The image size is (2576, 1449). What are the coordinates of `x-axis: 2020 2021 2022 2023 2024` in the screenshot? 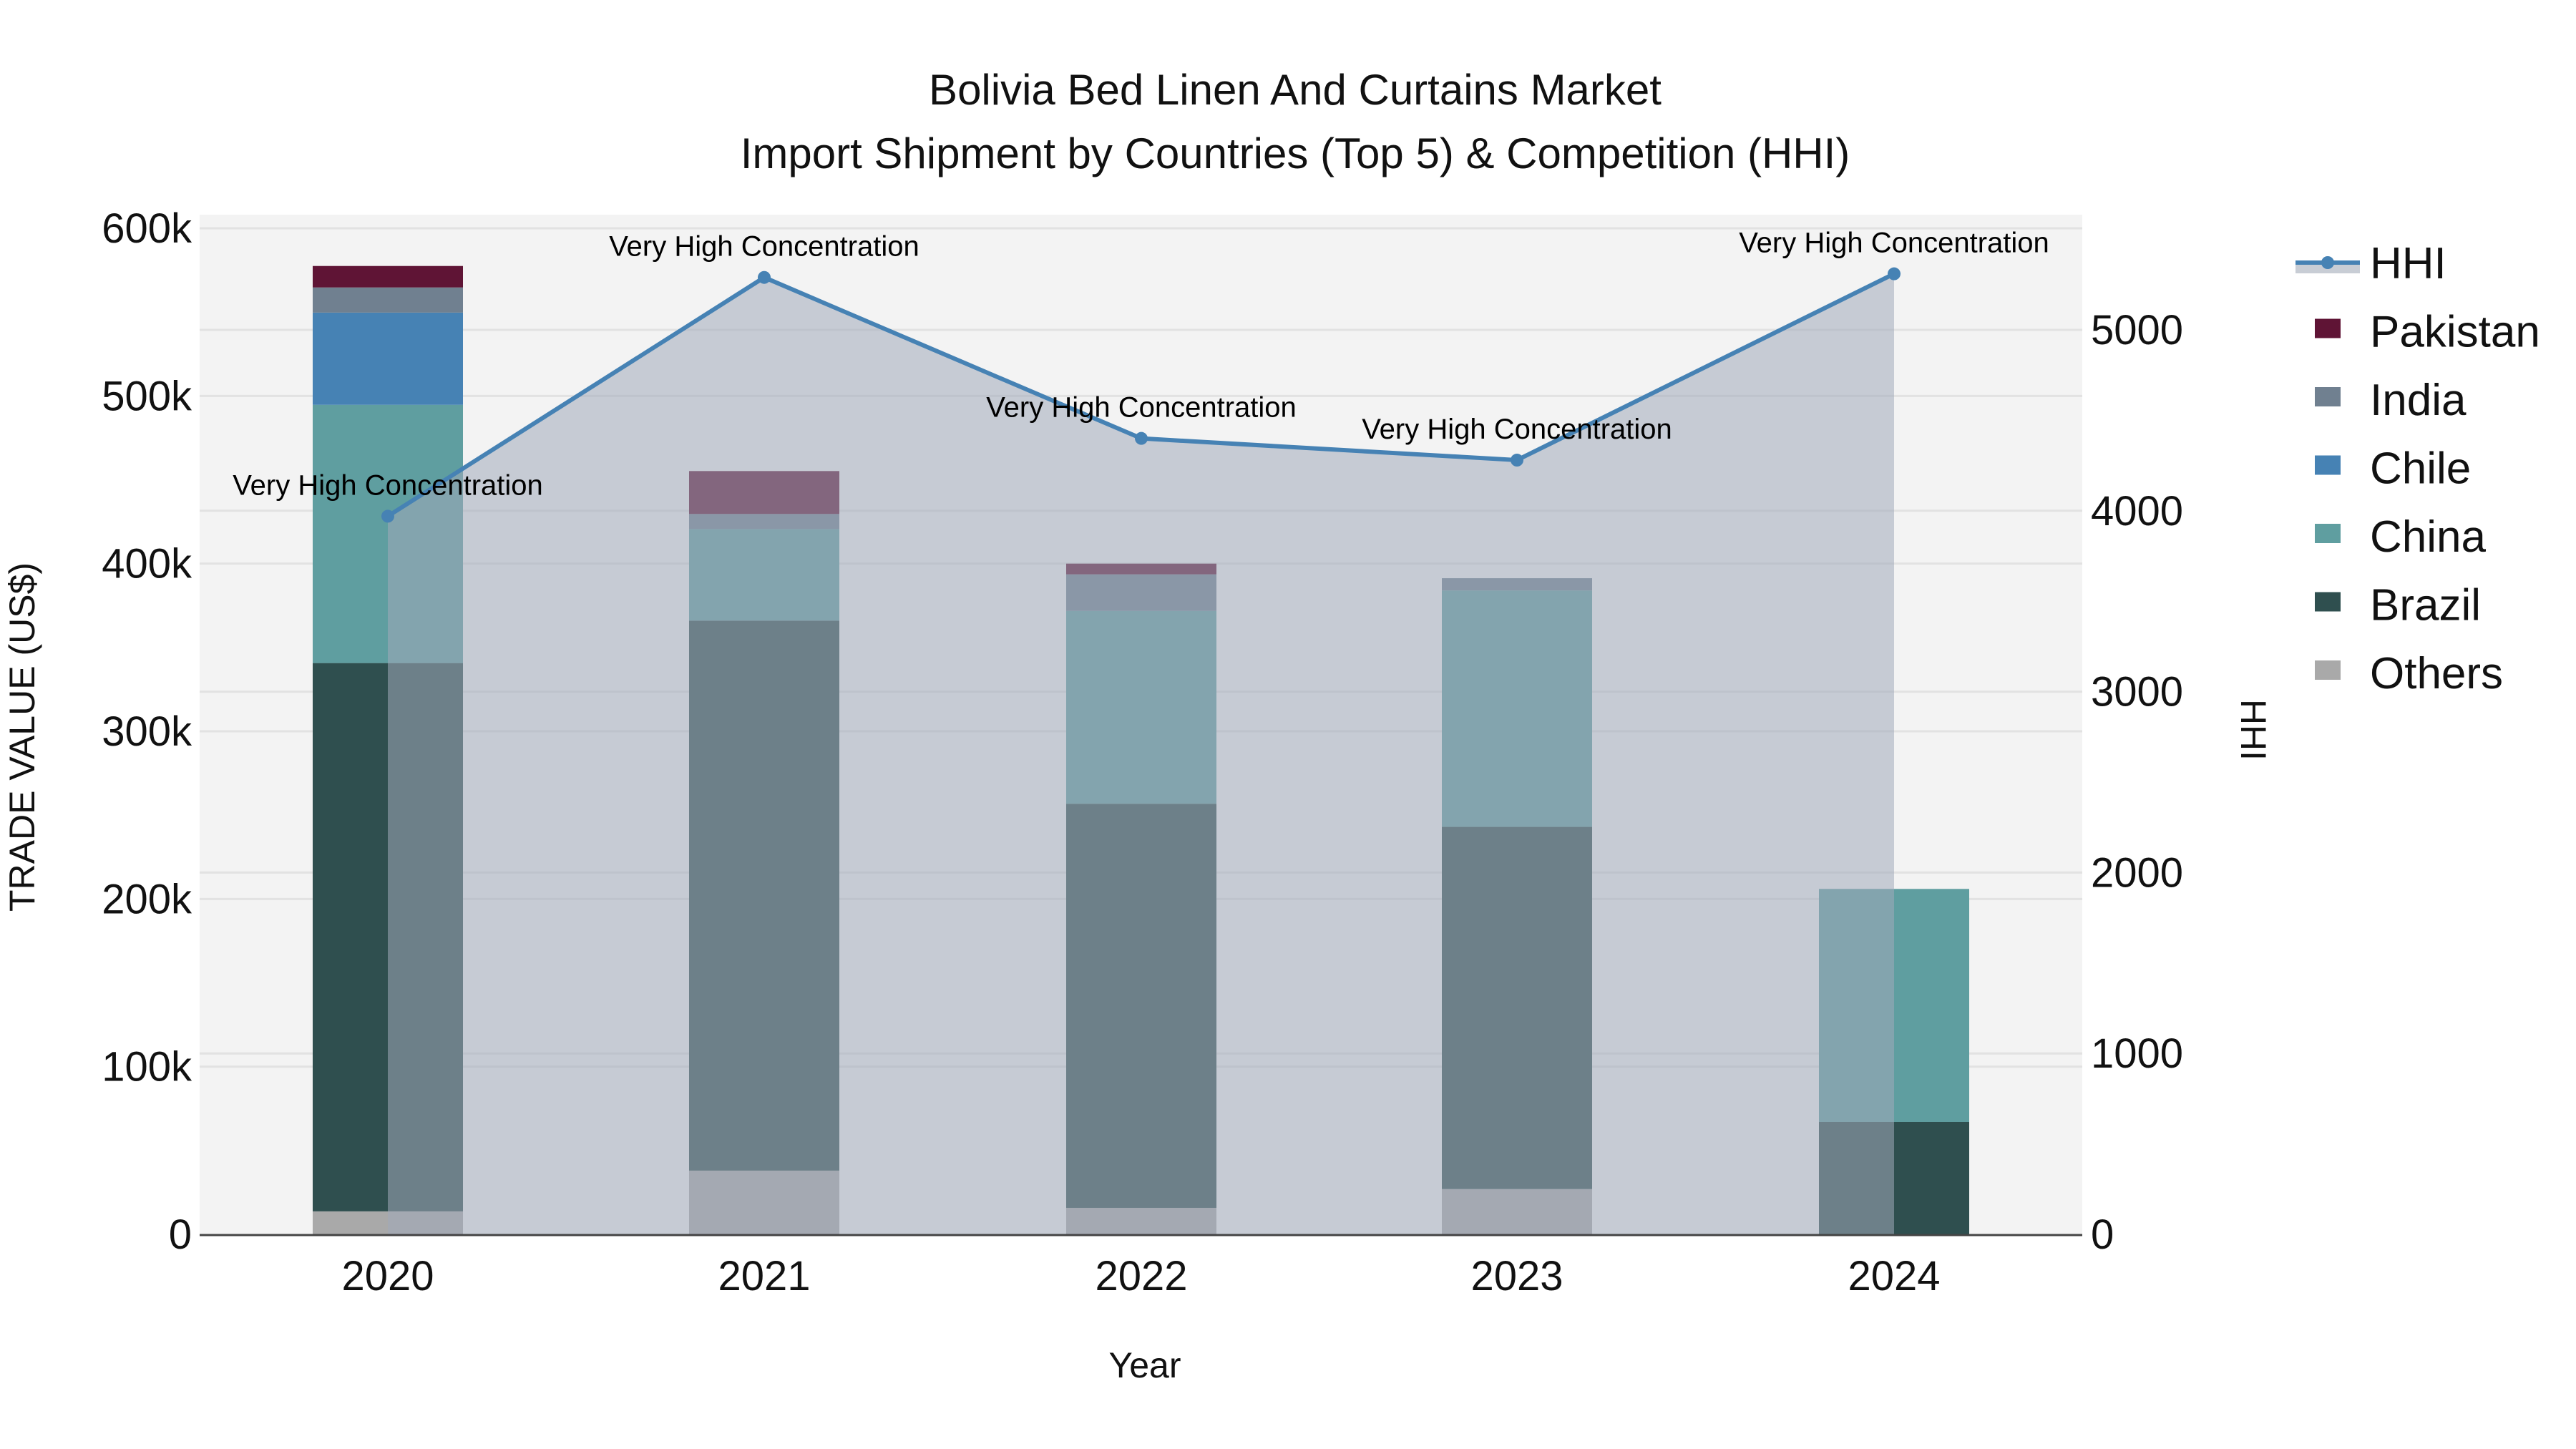 It's located at (1140, 1276).